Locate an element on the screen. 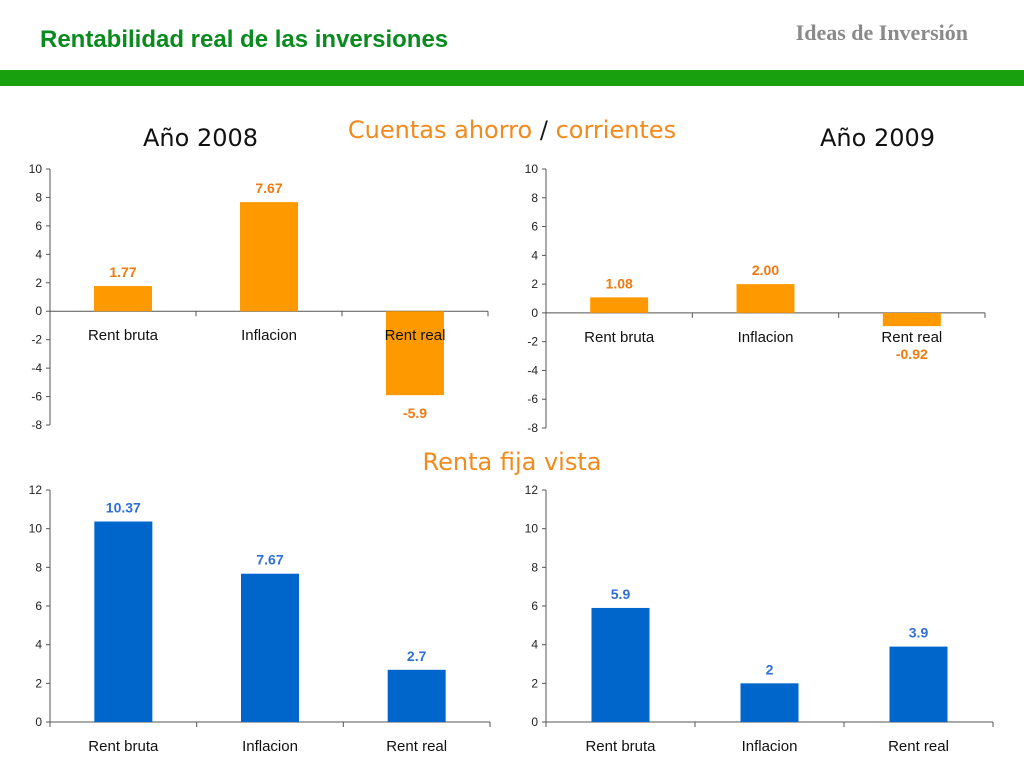 Image resolution: width=1024 pixels, height=768 pixels. data-label: 5.9 is located at coordinates (621, 594).